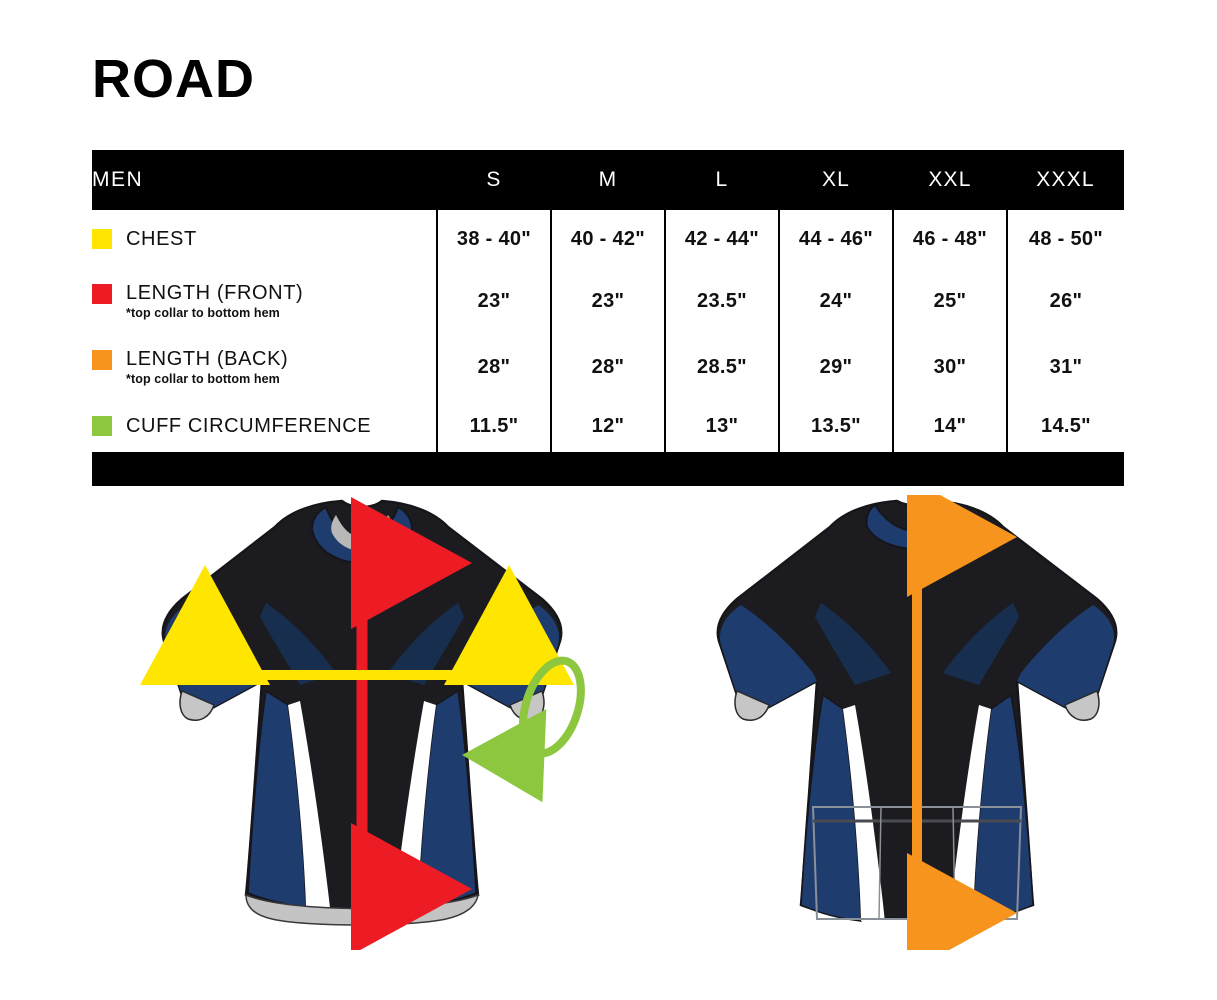  Describe the element at coordinates (835, 367) in the screenshot. I see `cell-length-back-xl: 29"` at that location.